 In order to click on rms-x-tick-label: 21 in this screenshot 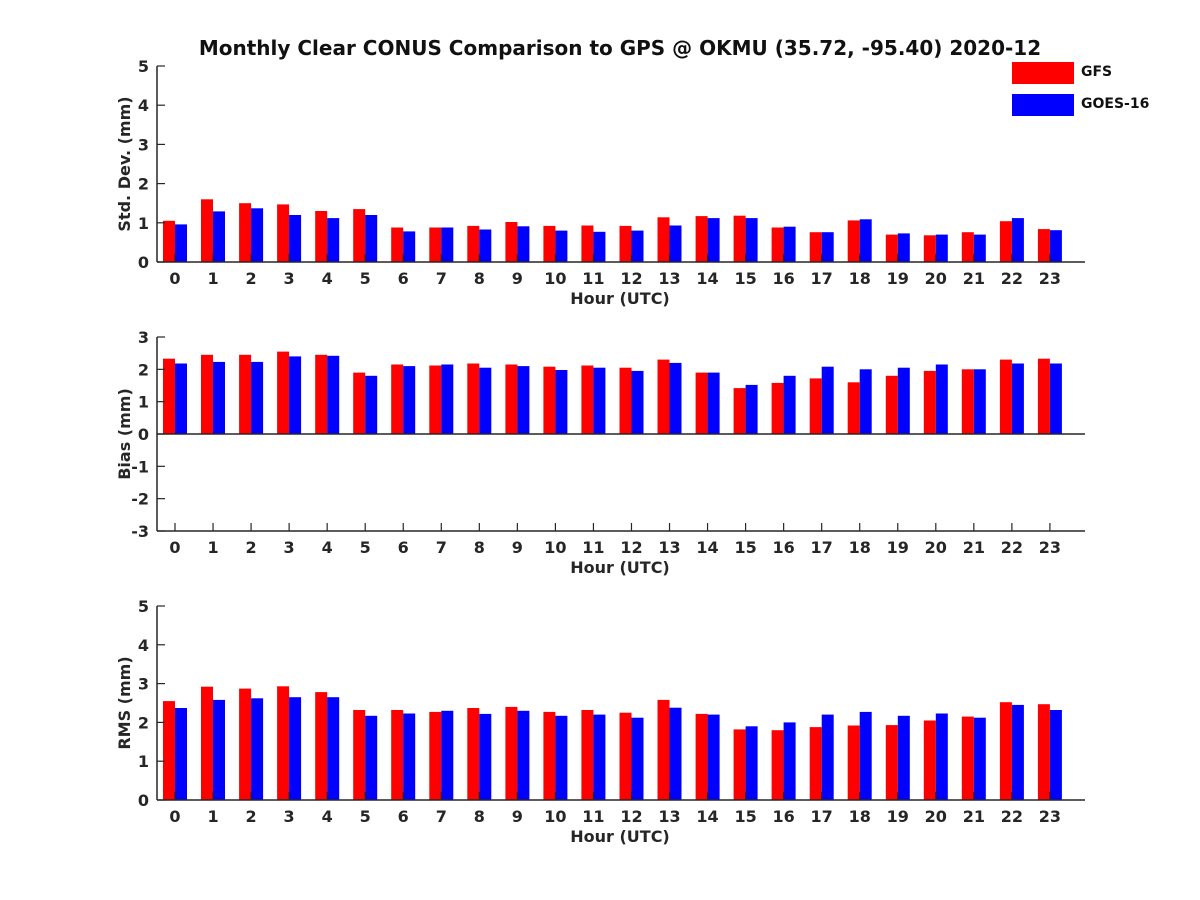, I will do `click(974, 816)`.